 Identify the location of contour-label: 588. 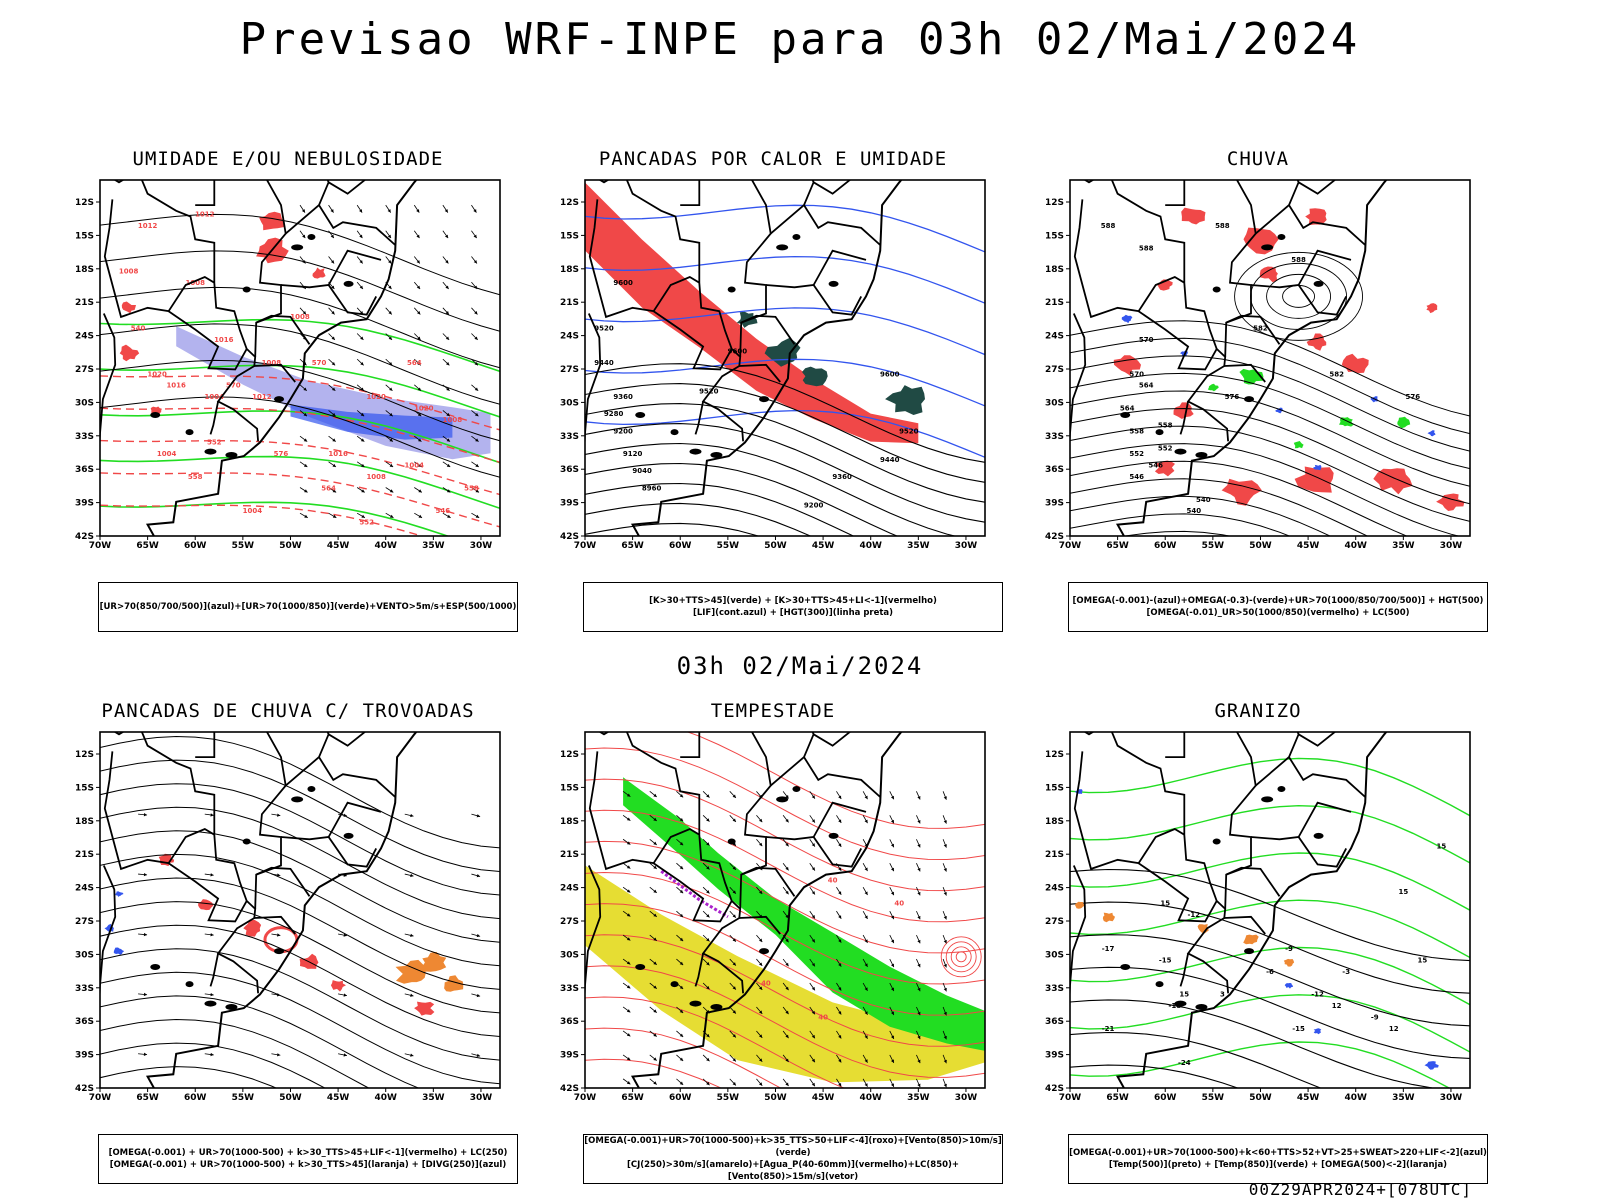
(1146, 249).